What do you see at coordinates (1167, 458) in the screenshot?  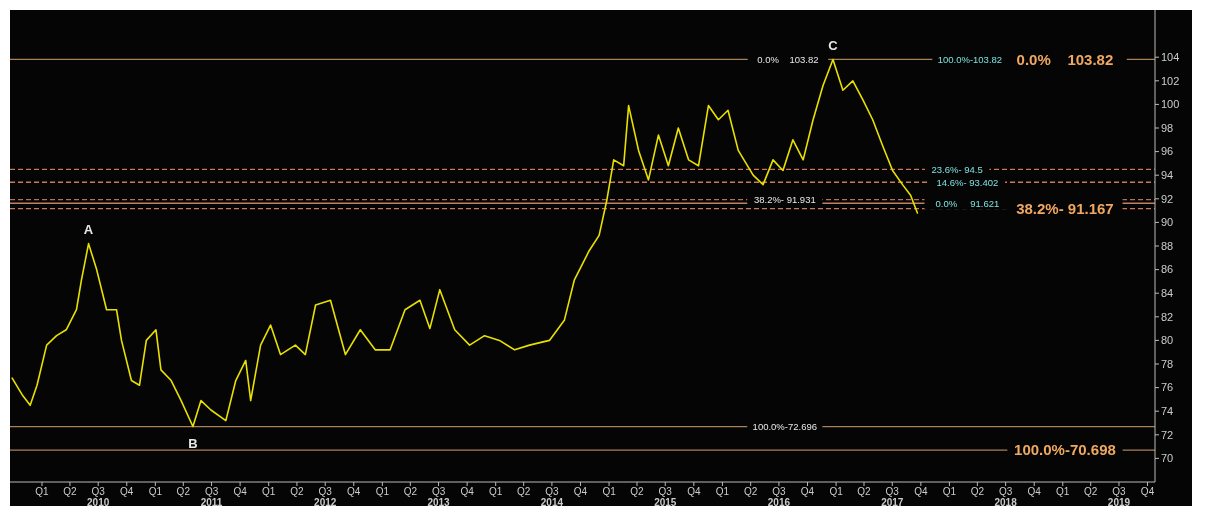 I see `y-tick-label: 70` at bounding box center [1167, 458].